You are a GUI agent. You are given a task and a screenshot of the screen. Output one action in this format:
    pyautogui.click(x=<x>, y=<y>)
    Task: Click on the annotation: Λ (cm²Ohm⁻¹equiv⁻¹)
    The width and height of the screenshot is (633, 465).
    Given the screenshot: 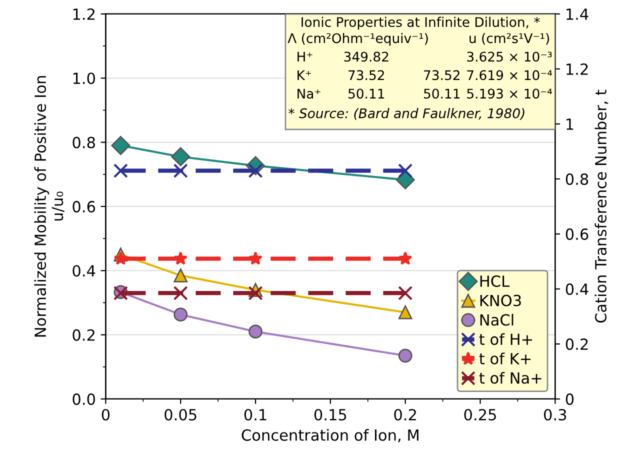 What is the action you would take?
    pyautogui.click(x=358, y=39)
    